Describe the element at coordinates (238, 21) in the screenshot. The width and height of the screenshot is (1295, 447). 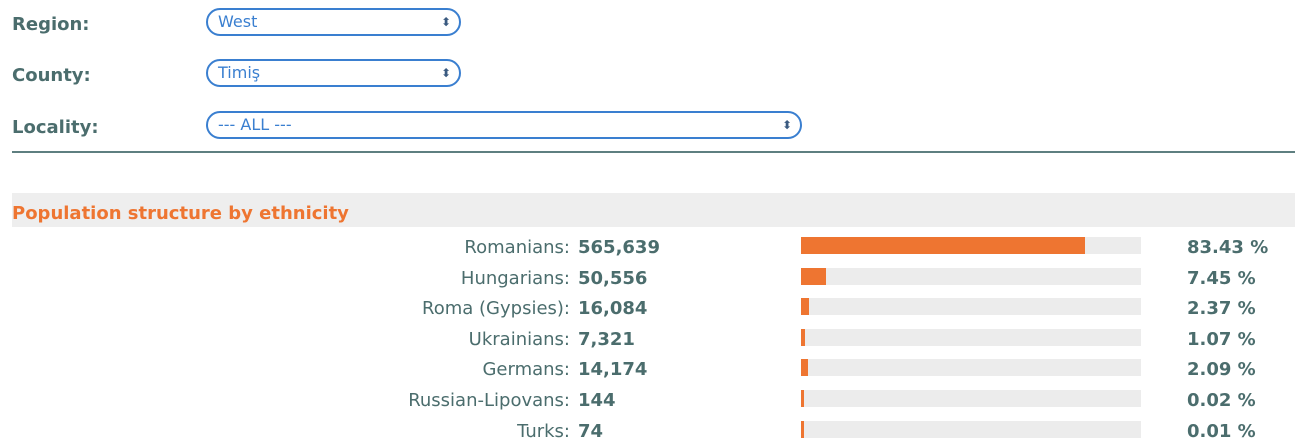
I see `region-select-value: West` at that location.